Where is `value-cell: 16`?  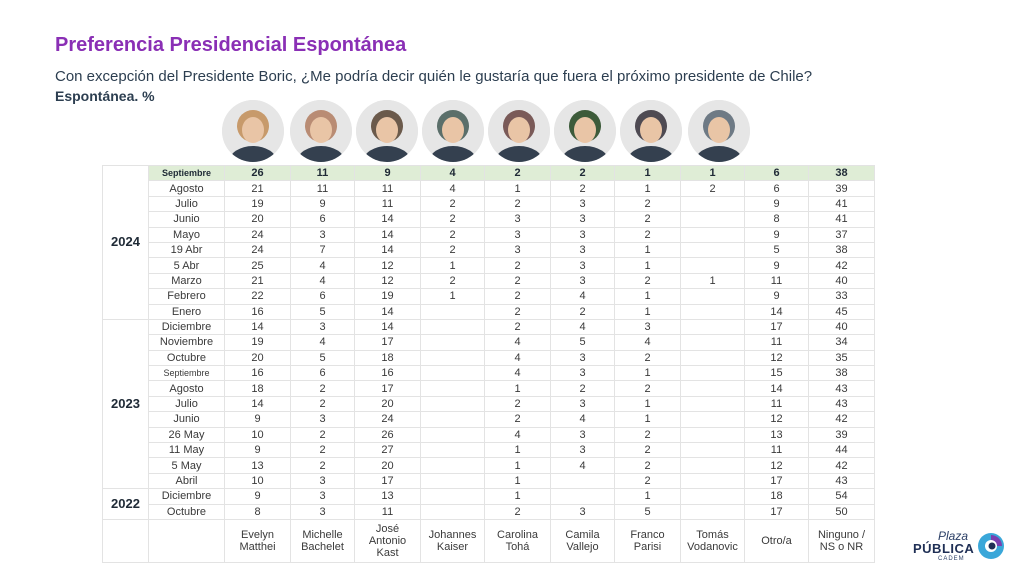 value-cell: 16 is located at coordinates (257, 311).